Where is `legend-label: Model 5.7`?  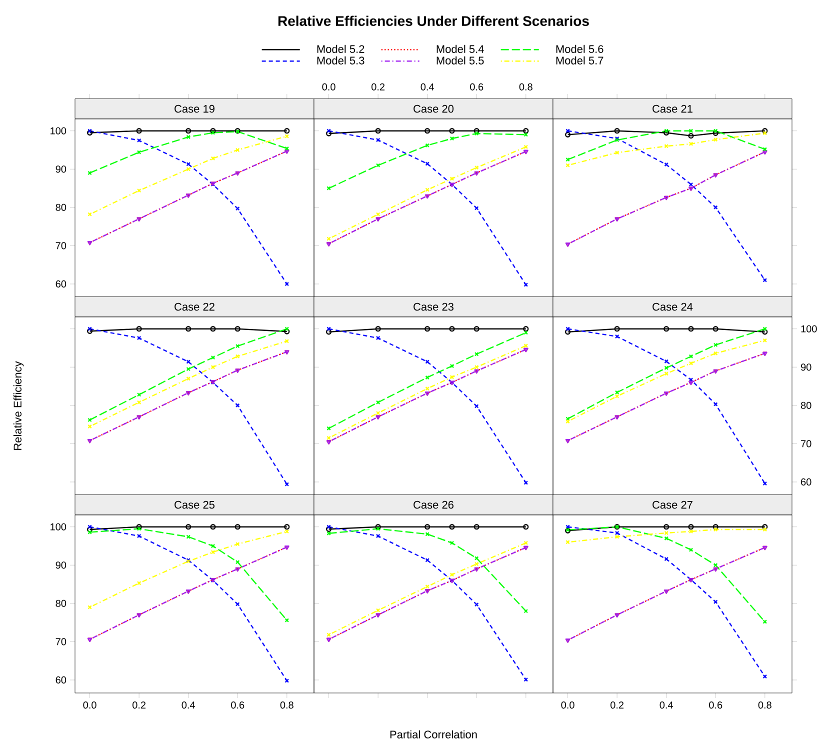 legend-label: Model 5.7 is located at coordinates (580, 60).